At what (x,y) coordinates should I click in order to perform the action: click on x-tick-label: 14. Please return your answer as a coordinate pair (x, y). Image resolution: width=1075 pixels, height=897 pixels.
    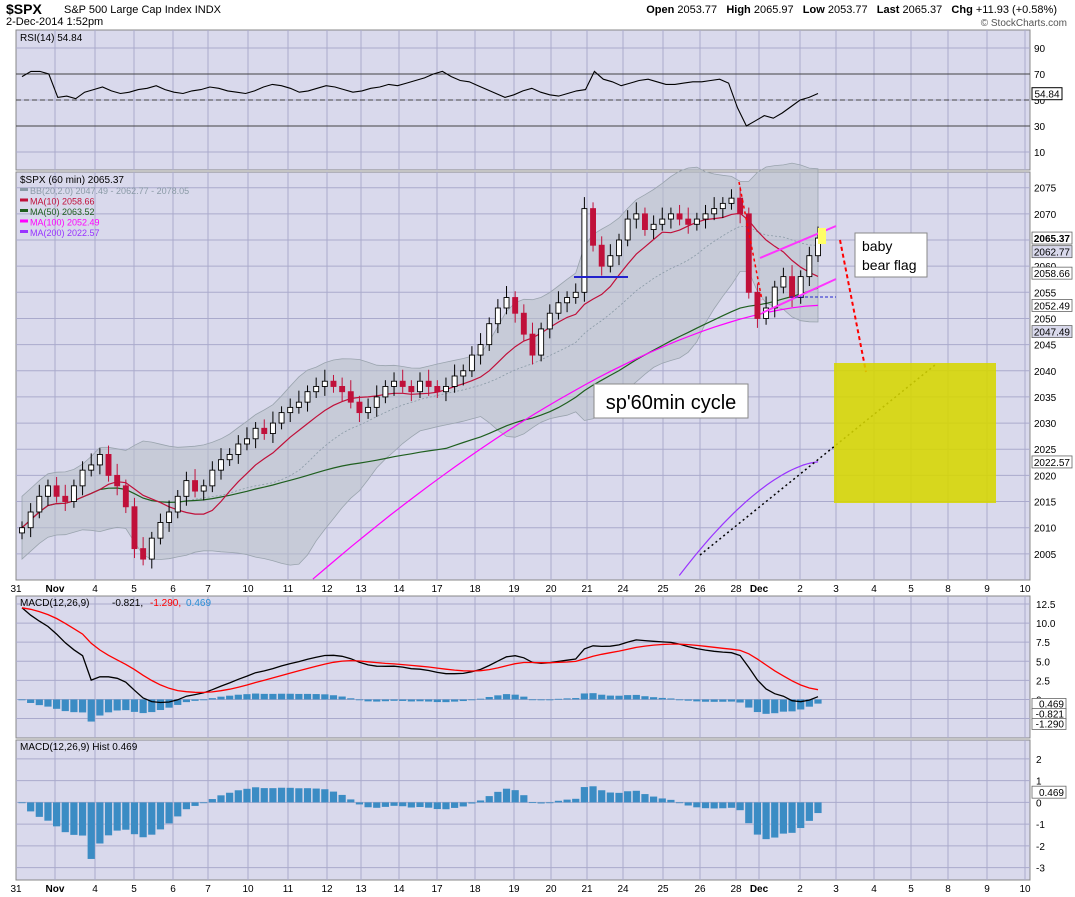
    Looking at the image, I should click on (399, 589).